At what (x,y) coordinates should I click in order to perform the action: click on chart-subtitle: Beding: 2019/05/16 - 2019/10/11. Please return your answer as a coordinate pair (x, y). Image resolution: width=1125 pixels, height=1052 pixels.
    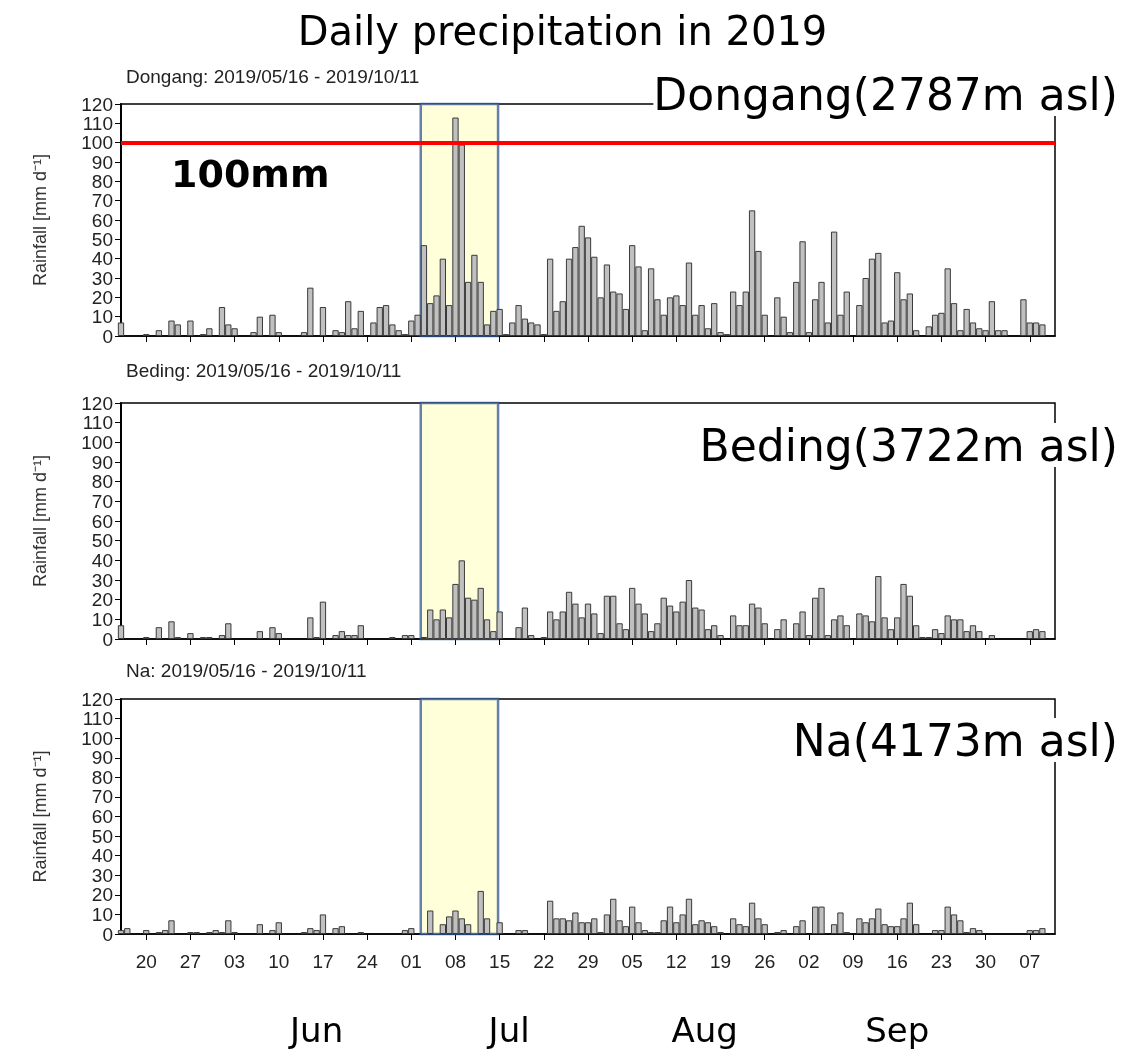
    Looking at the image, I should click on (264, 370).